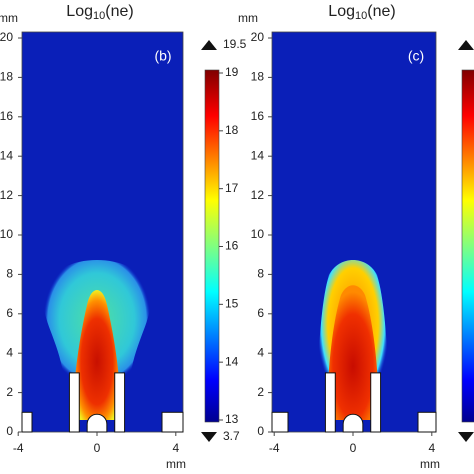 The width and height of the screenshot is (474, 474). I want to click on colorbar-tick-label: 17, so click(232, 188).